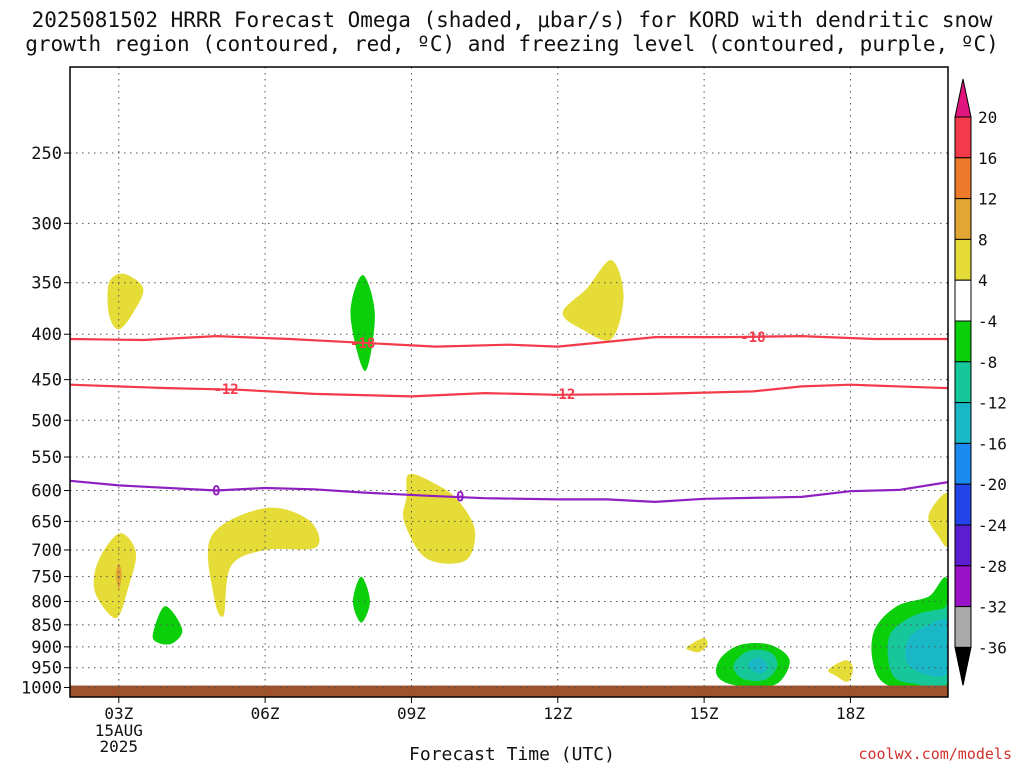  I want to click on colorbar-label-7: -12, so click(992, 403).